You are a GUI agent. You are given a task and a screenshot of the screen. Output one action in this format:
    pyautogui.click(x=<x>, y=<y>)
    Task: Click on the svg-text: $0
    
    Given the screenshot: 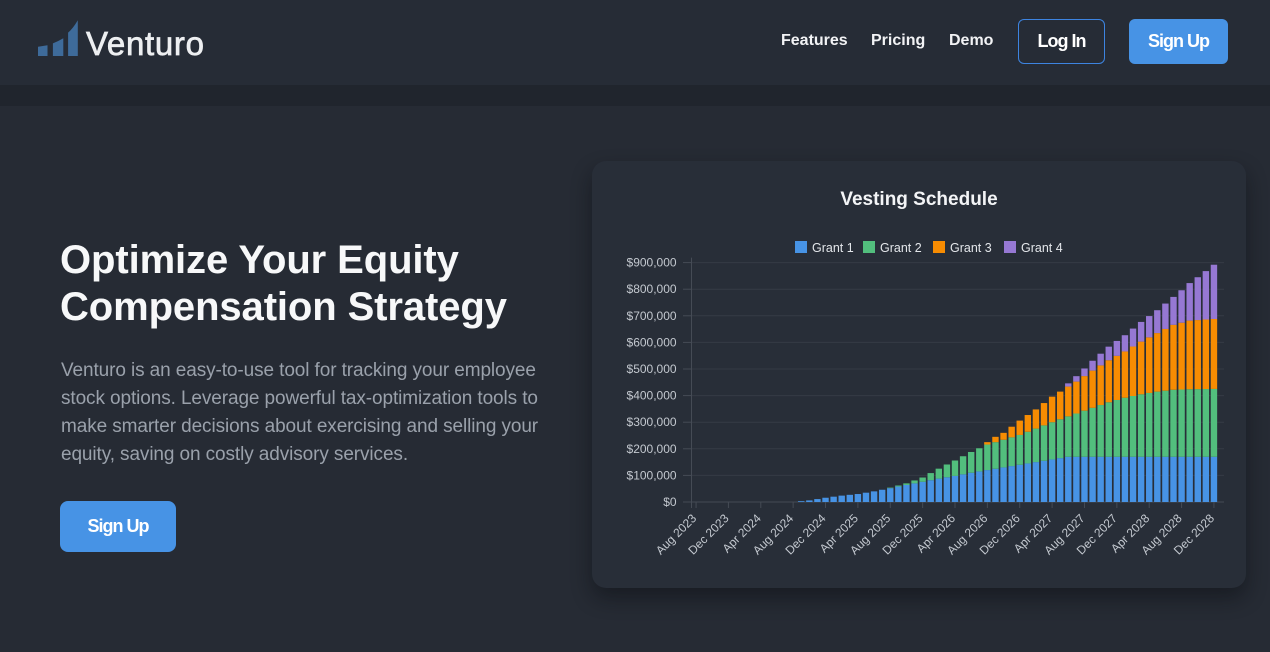 What is the action you would take?
    pyautogui.click(x=670, y=502)
    